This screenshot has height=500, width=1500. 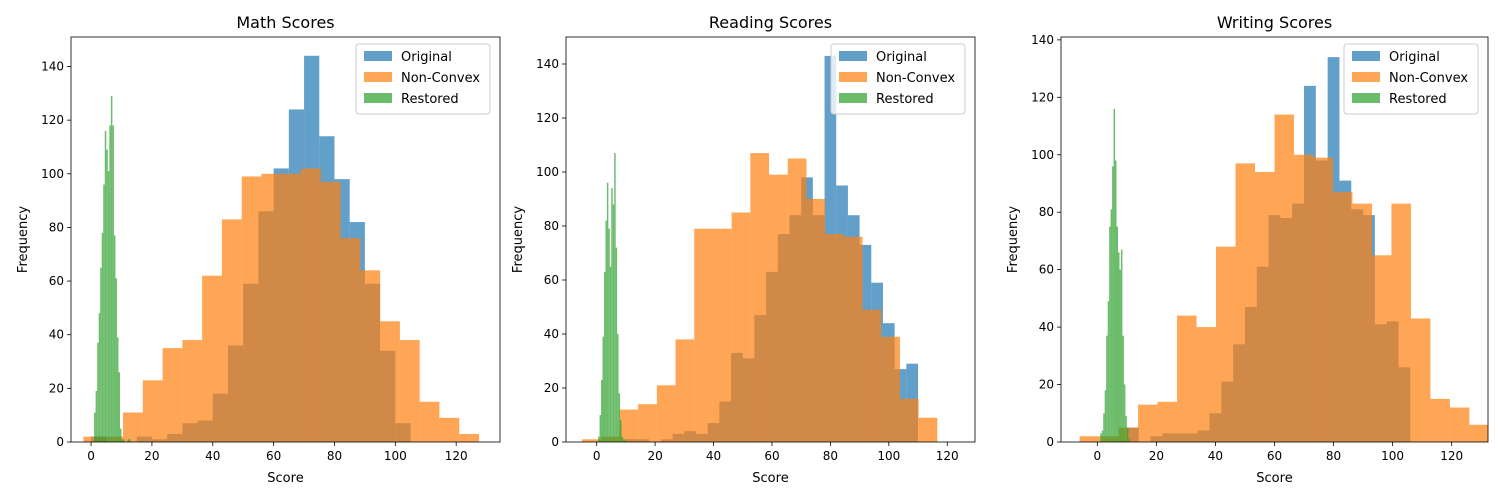 I want to click on y-axis-label: Frequency, so click(x=518, y=239).